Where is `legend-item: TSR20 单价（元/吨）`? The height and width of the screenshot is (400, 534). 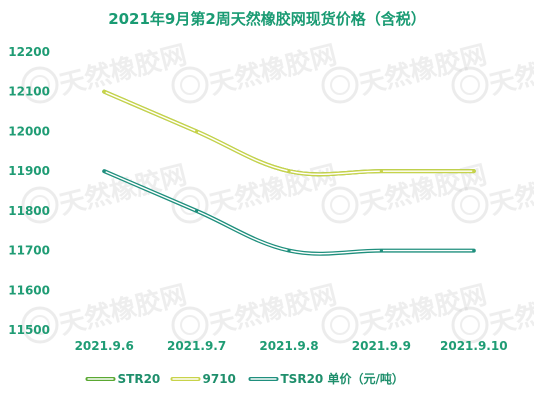
legend-item: TSR20 单价（元/吨） is located at coordinates (326, 378).